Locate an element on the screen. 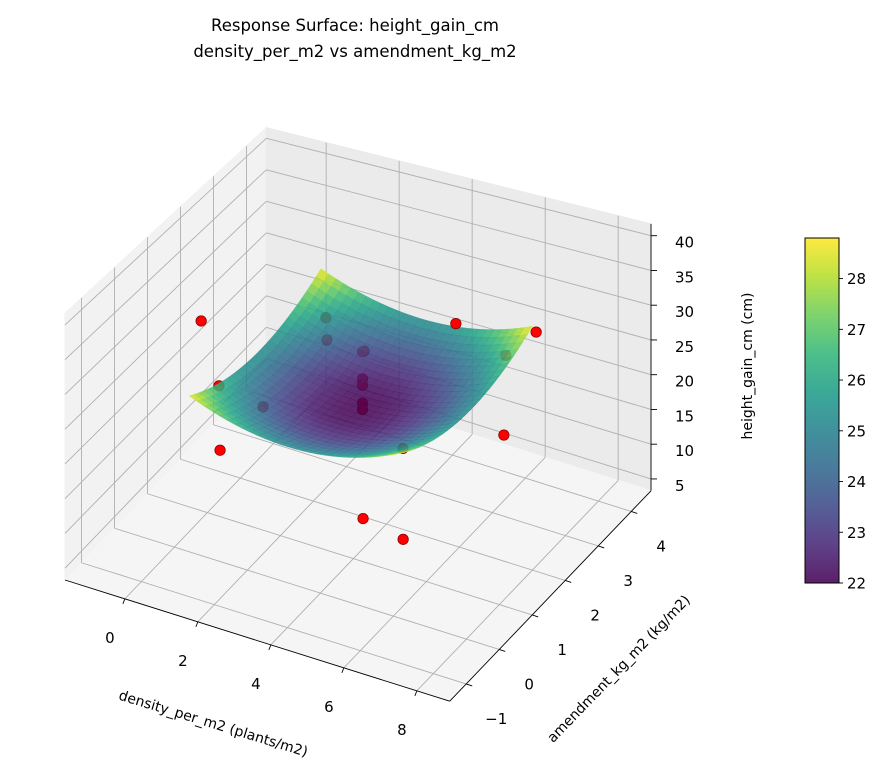 The height and width of the screenshot is (768, 896). colorbar-tick-label: 23 is located at coordinates (856, 533).